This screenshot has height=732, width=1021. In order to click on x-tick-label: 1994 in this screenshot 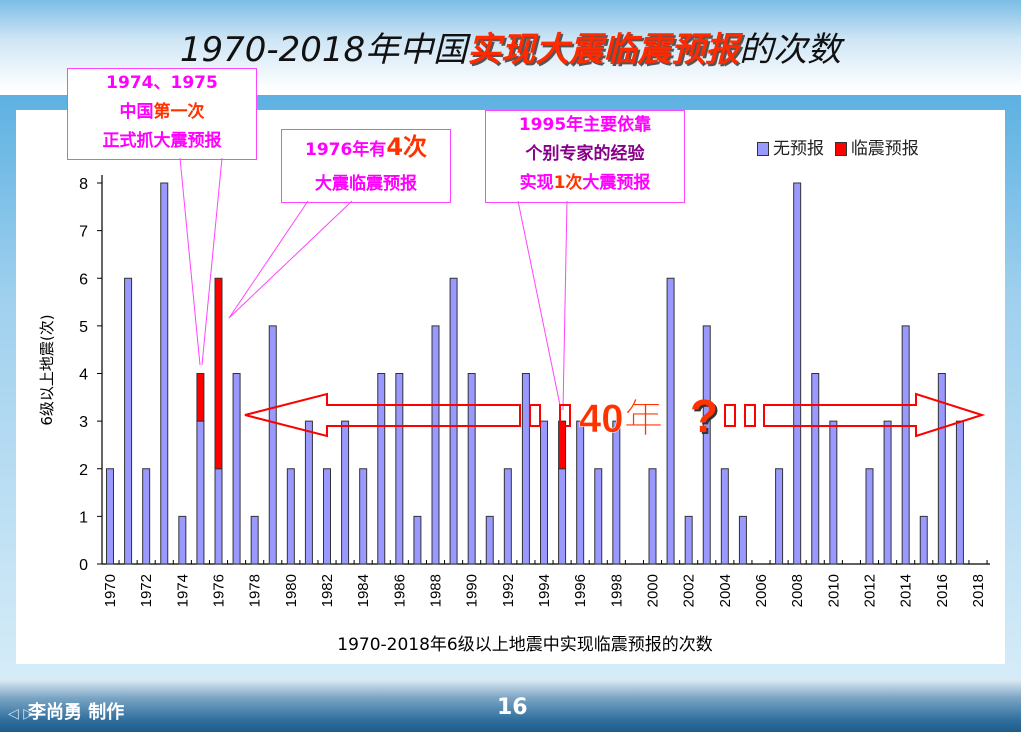, I will do `click(544, 590)`.